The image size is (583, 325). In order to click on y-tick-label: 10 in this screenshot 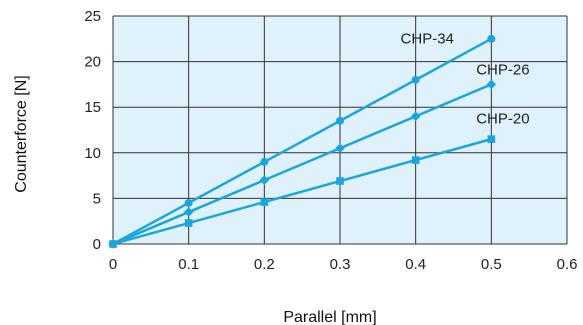, I will do `click(92, 153)`.